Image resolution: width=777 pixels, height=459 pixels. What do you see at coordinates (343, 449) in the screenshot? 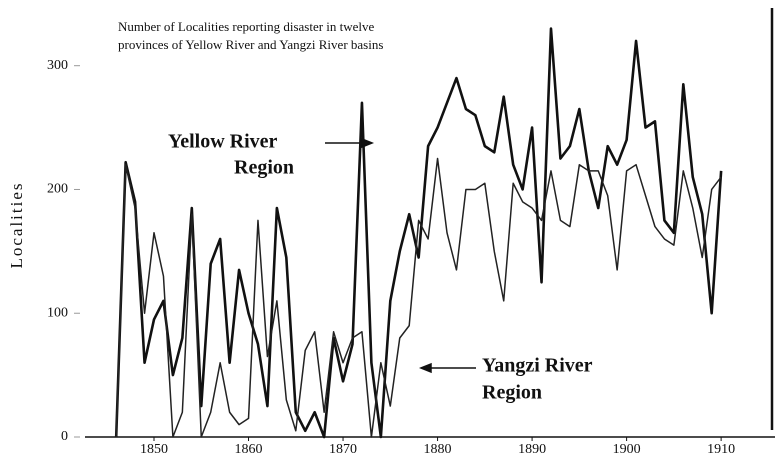
I see `x-tick-label: 1870` at bounding box center [343, 449].